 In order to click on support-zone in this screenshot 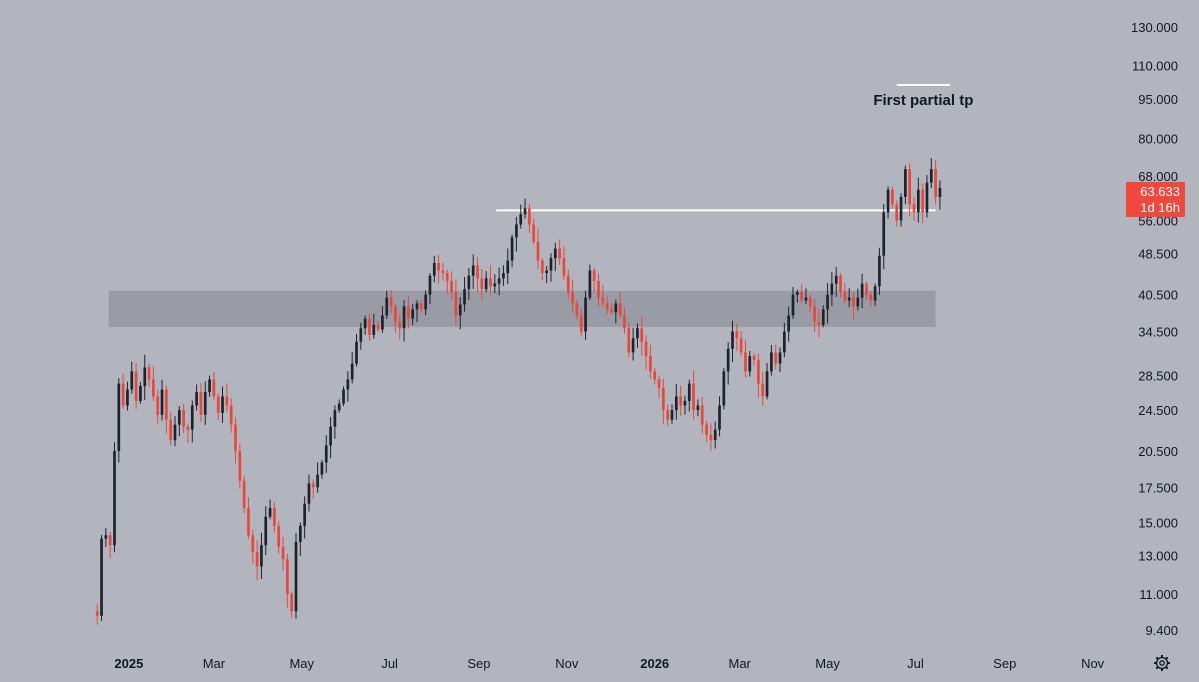, I will do `click(522, 308)`.